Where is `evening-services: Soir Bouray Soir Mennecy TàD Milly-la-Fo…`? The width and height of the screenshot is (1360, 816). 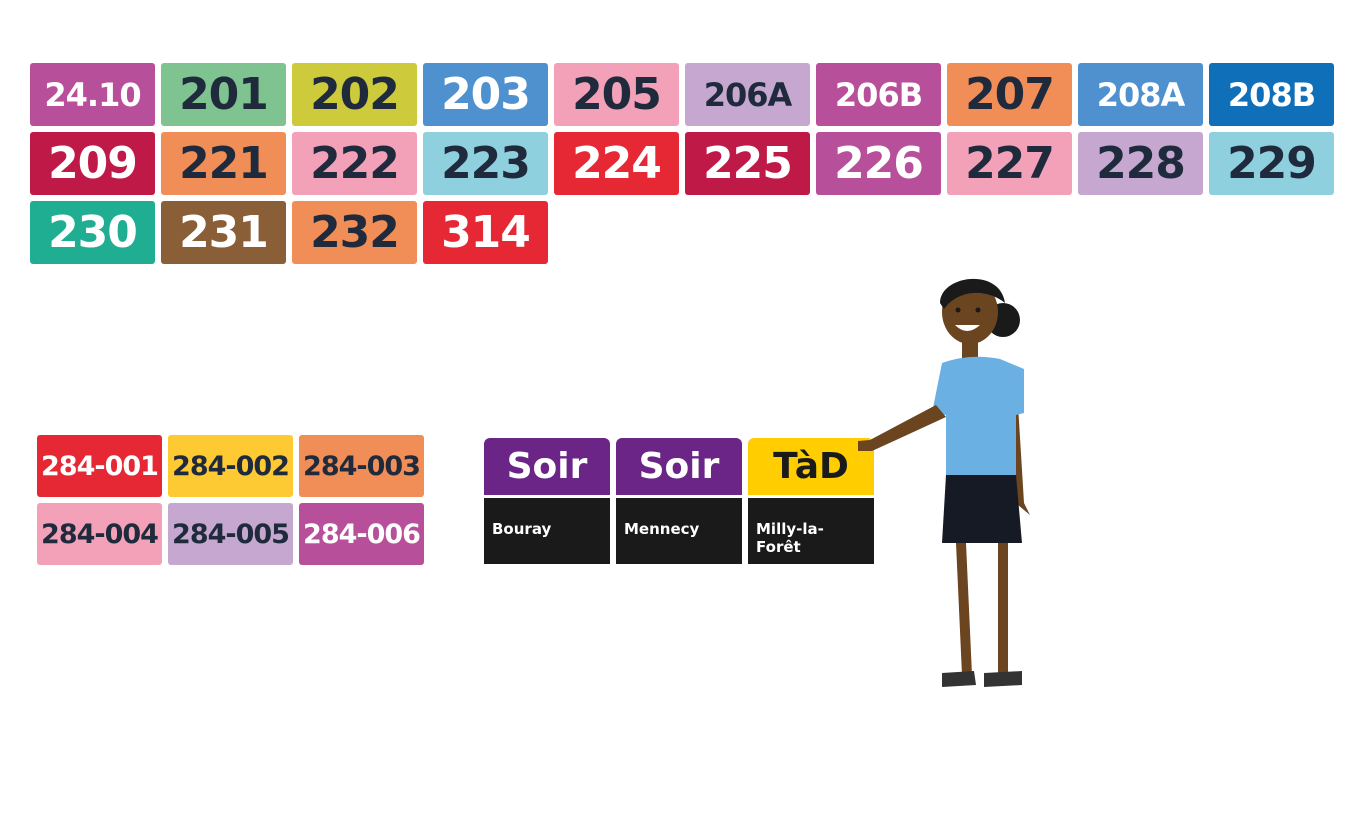
evening-services: Soir Bouray Soir Mennecy TàD Milly-la-Fo… is located at coordinates (679, 501).